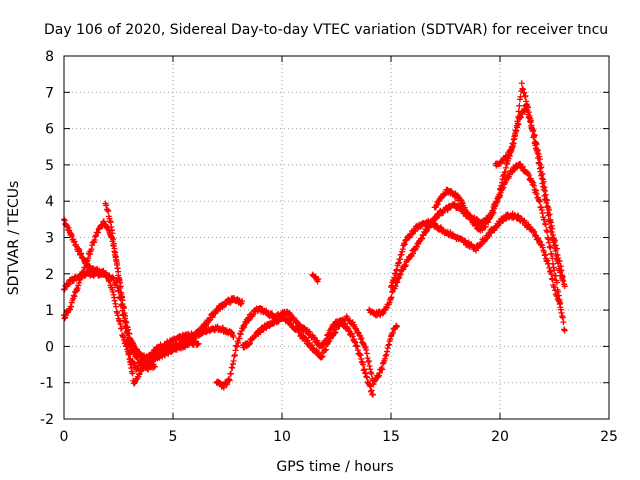  What do you see at coordinates (282, 437) in the screenshot?
I see `x-tick-label: 10` at bounding box center [282, 437].